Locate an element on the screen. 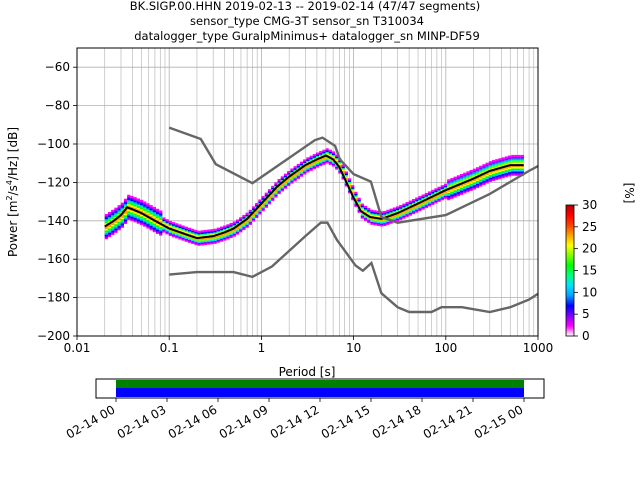 The width and height of the screenshot is (640, 480). availability-tick-label: 02-15 00 is located at coordinates (499, 421).